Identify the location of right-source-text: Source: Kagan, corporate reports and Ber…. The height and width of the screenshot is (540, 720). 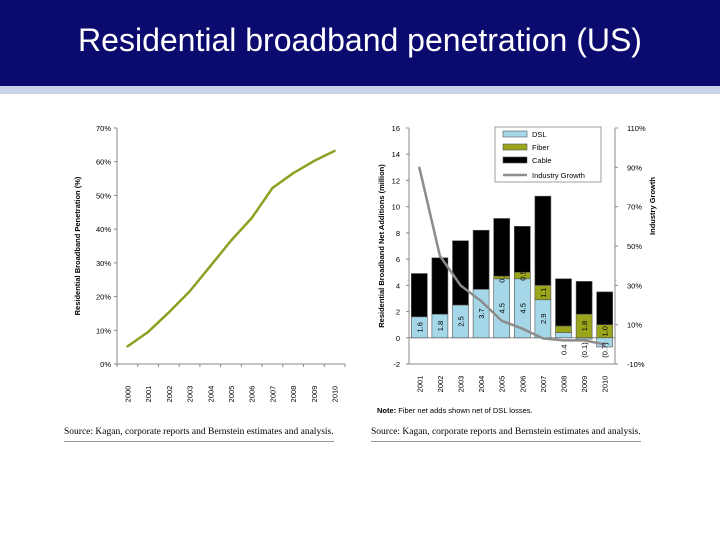
(506, 434).